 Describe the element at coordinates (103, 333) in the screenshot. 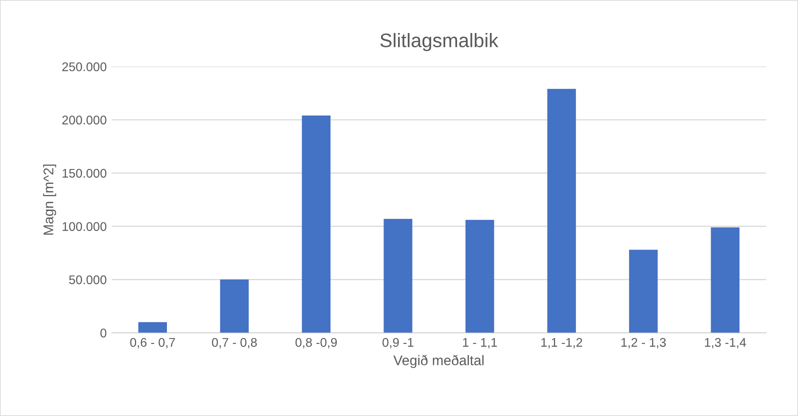

I see `y-tick-label: 0` at that location.